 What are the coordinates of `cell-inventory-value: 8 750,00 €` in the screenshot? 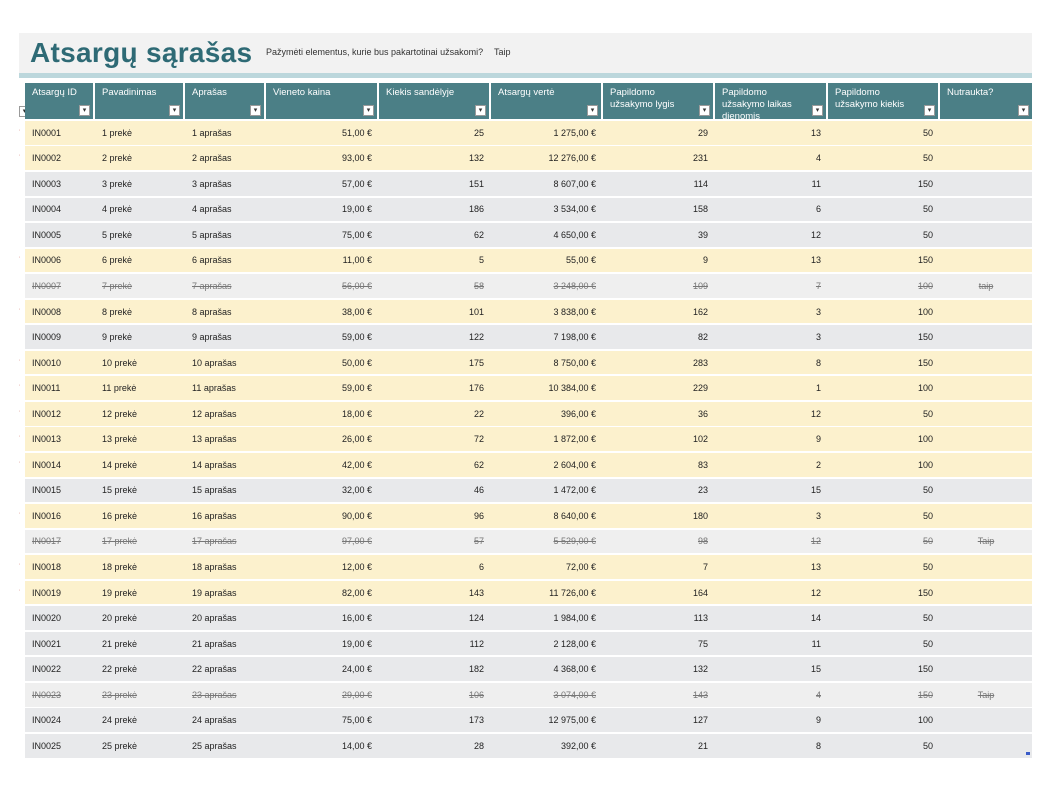 It's located at (547, 363).